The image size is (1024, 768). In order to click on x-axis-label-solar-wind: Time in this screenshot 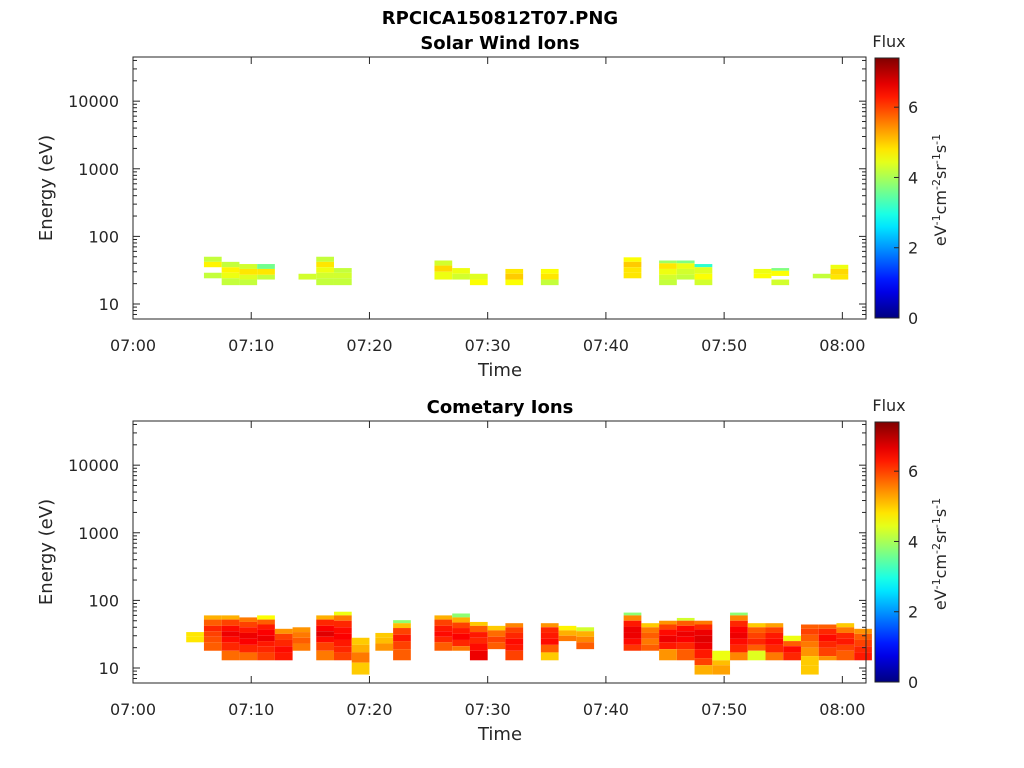, I will do `click(499, 370)`.